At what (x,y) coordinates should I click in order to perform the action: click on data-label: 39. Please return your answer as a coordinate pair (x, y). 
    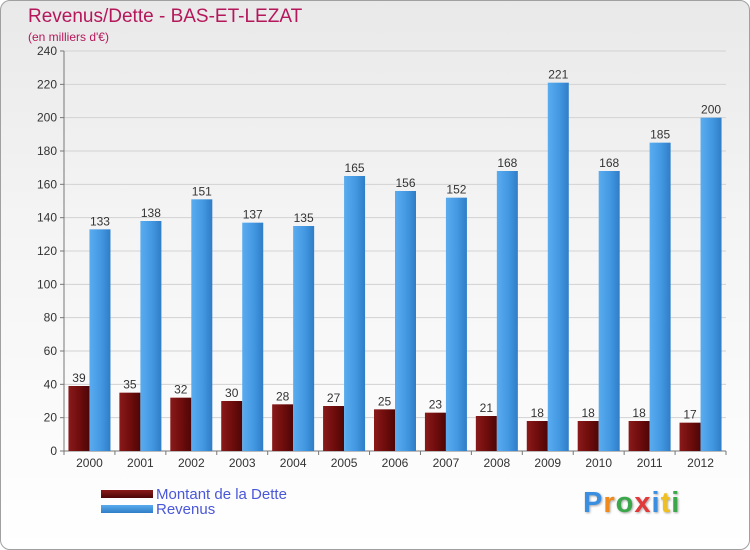
    Looking at the image, I should click on (79, 378).